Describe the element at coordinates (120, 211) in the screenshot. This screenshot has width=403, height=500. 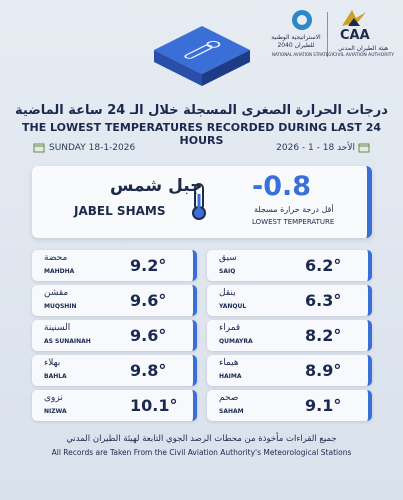
I see `station-en: JABEL SHAMS` at that location.